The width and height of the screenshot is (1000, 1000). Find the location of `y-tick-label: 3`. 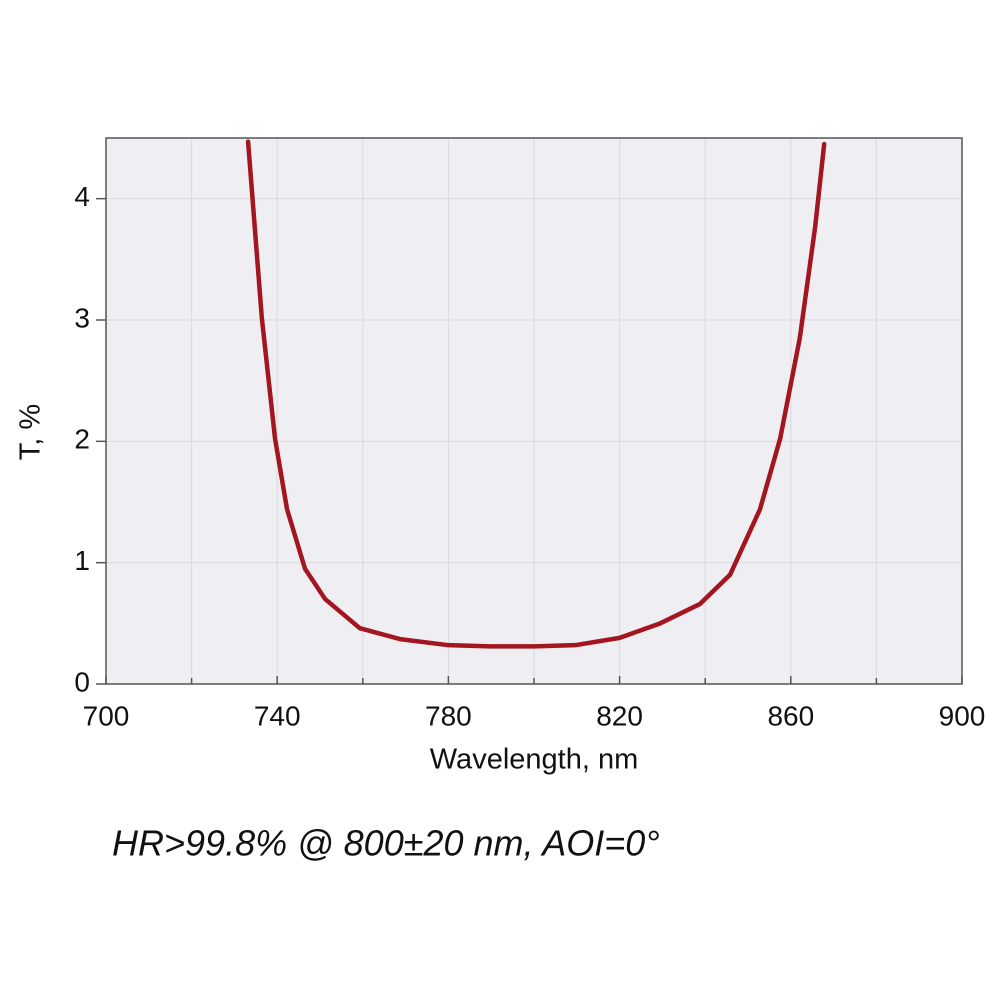

y-tick-label: 3 is located at coordinates (82, 317).